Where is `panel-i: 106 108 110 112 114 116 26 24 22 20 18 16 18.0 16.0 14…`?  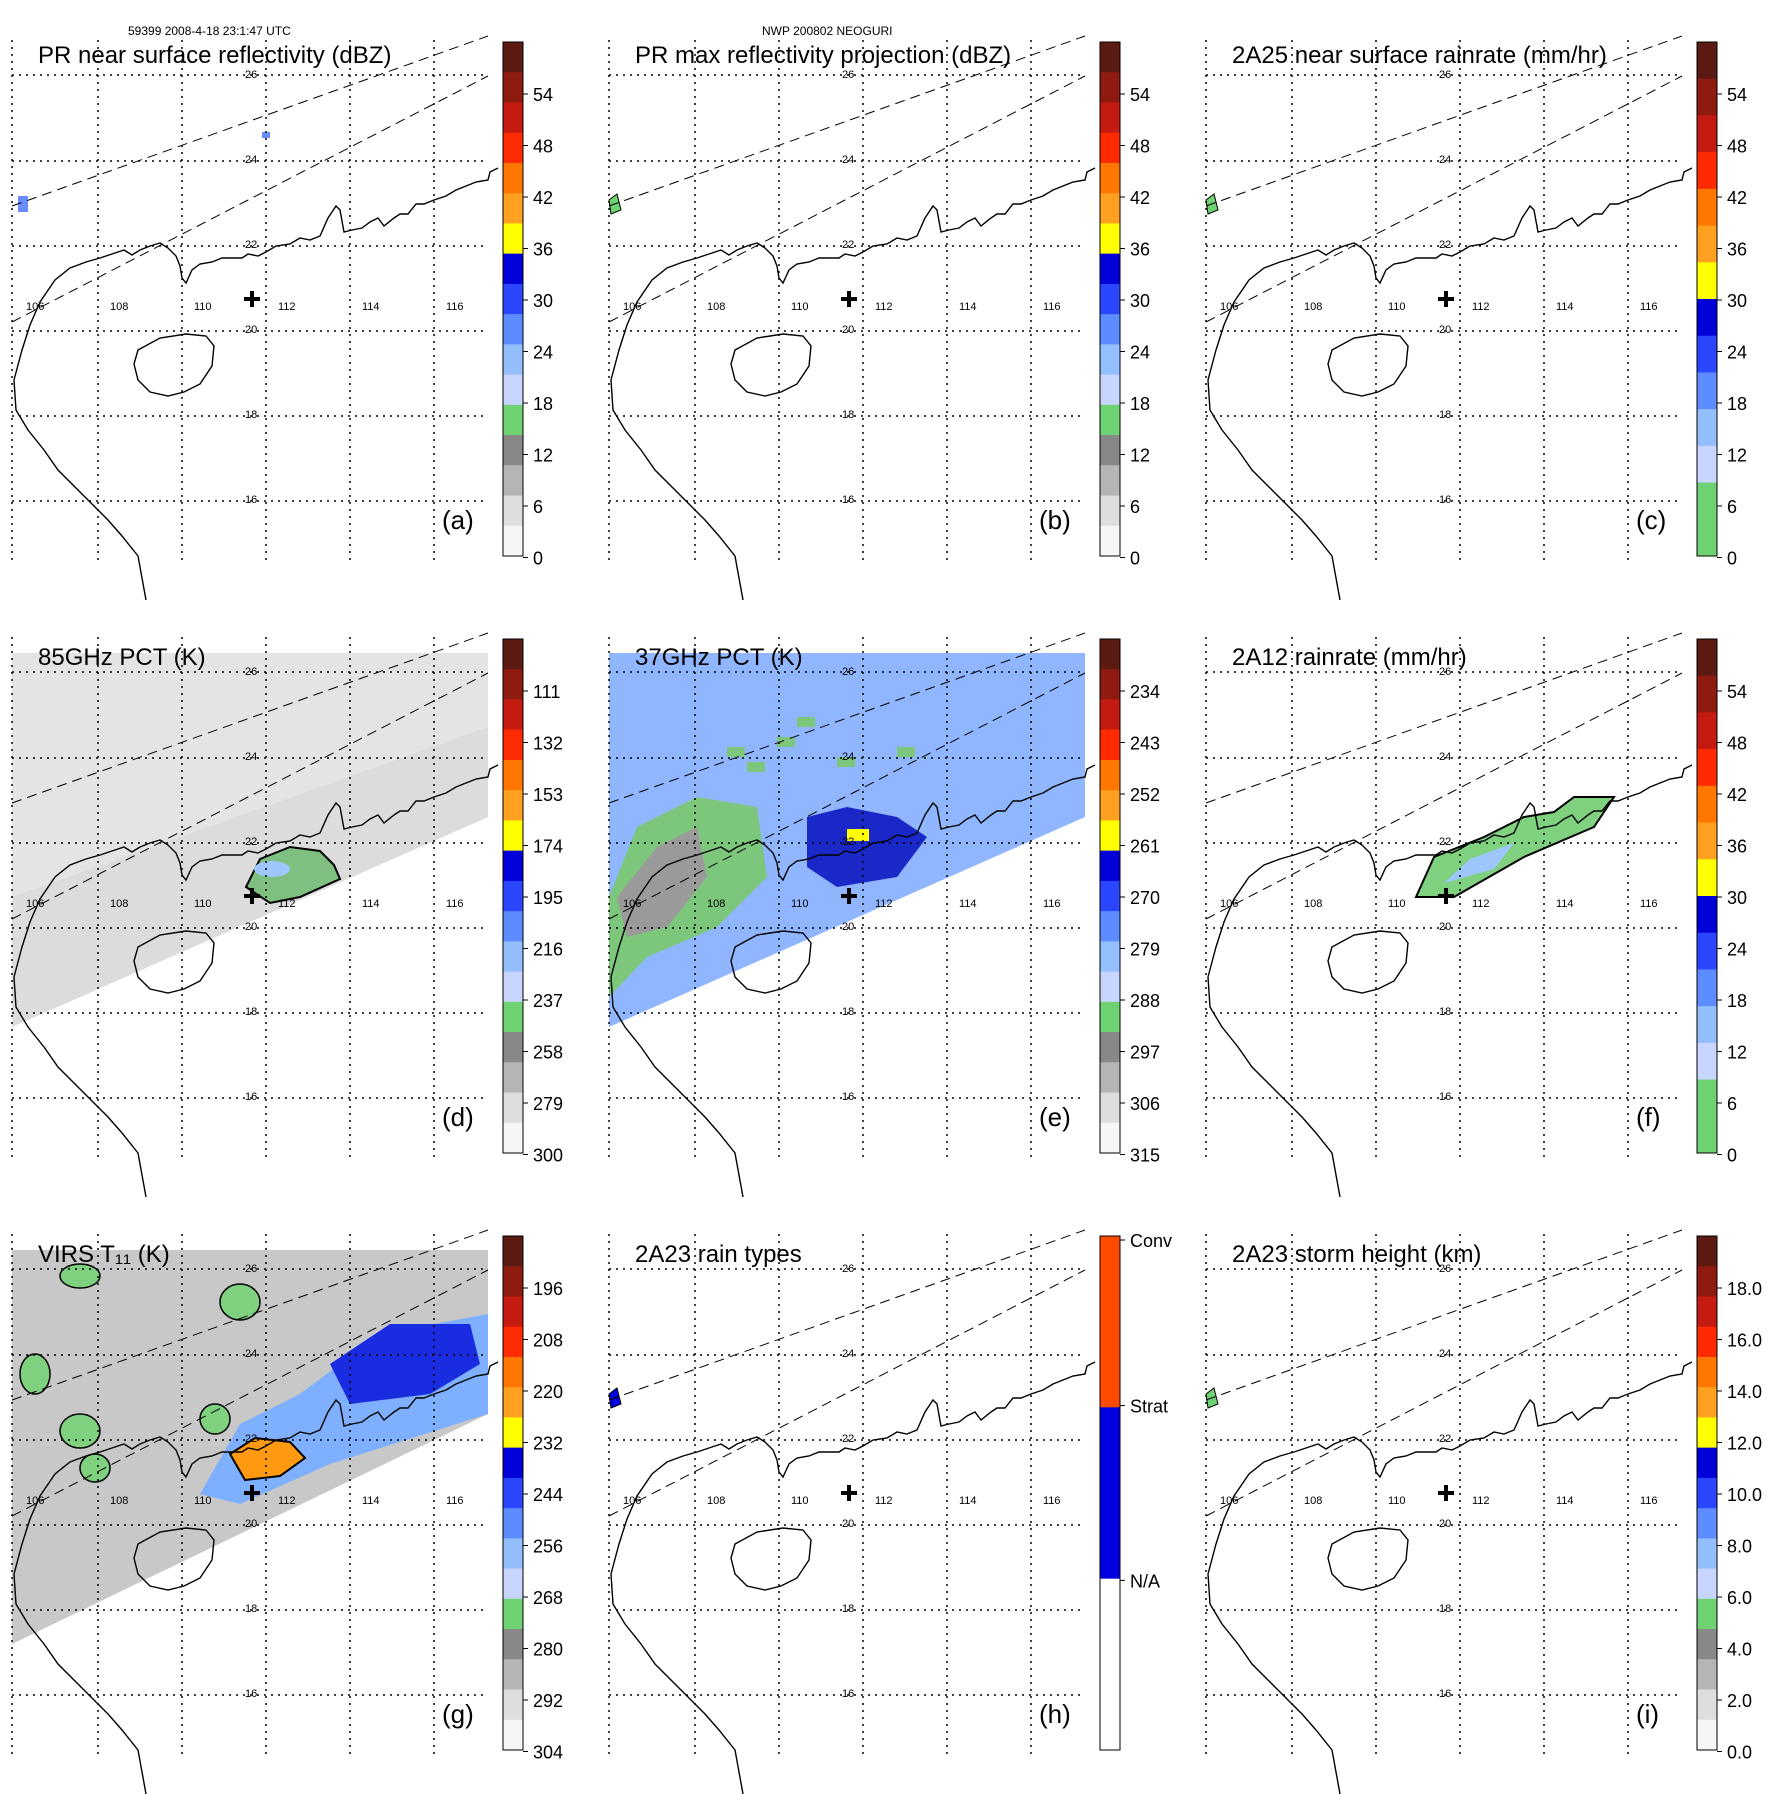
panel-i: 106 108 110 112 114 116 26 24 22 20 18 16 18.0 16.0 14… is located at coordinates (1482, 1494).